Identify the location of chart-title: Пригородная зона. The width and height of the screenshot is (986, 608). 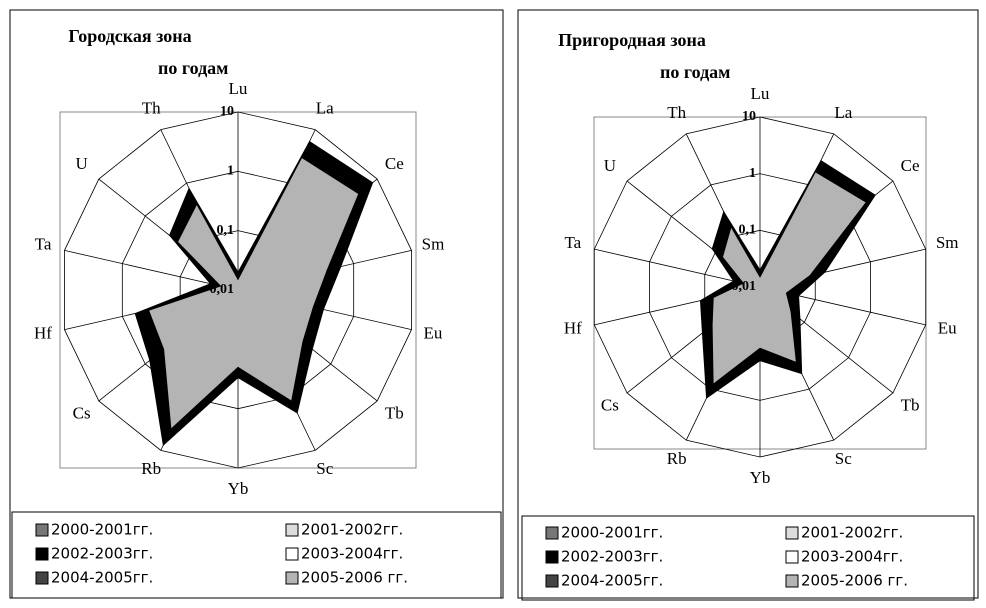
(632, 40).